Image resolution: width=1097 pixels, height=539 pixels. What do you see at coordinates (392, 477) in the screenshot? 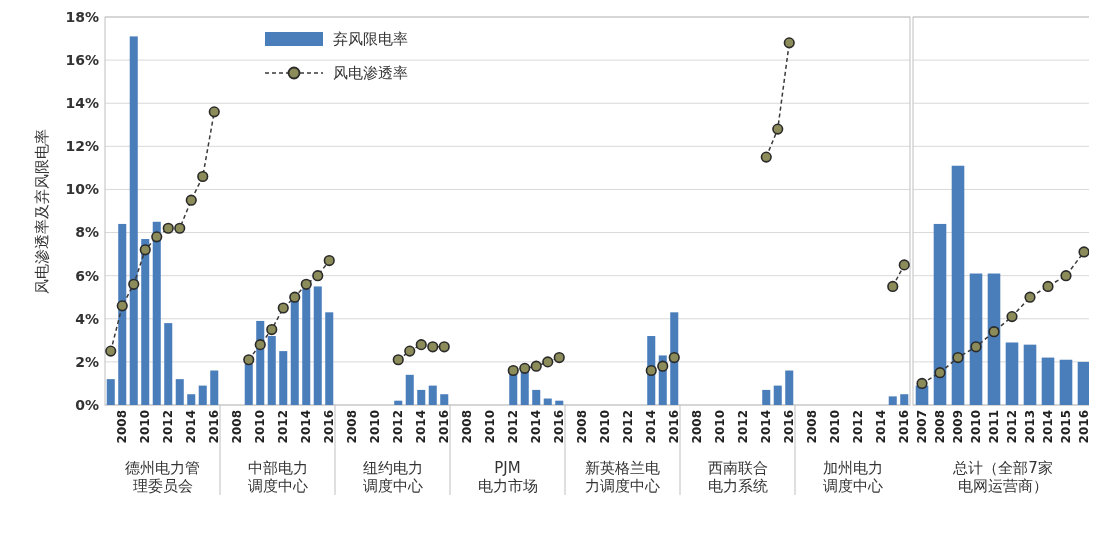
I see `text: 纽约电力调度中心` at bounding box center [392, 477].